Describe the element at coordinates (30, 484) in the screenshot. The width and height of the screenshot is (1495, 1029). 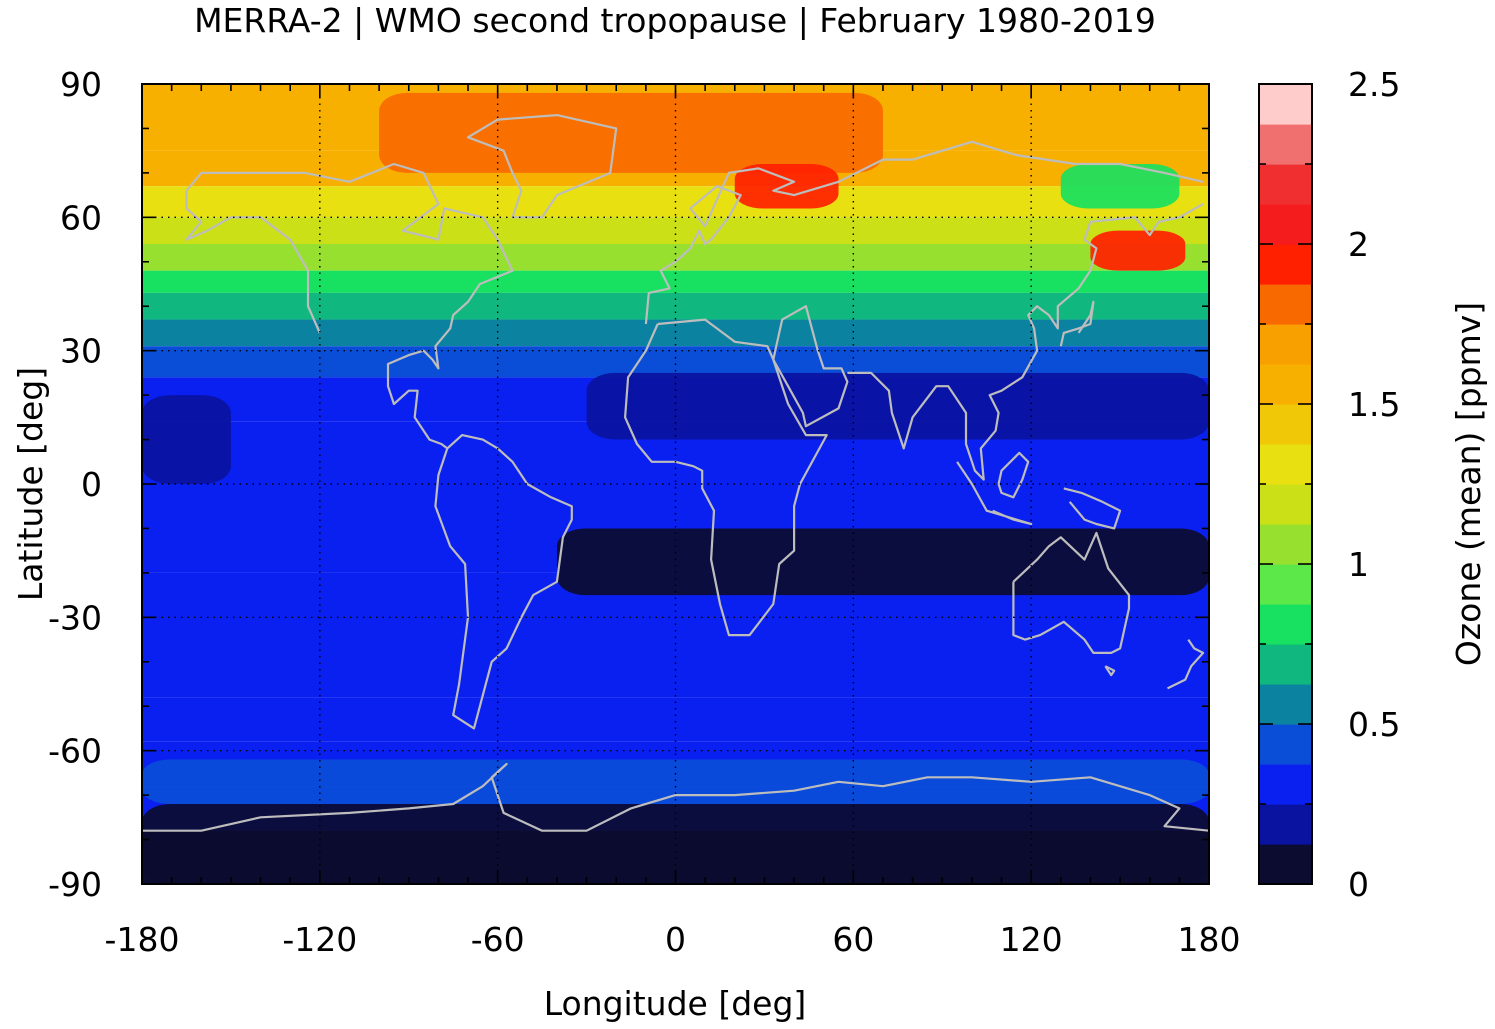
I see `y-axis-label: Latitude [deg]` at that location.